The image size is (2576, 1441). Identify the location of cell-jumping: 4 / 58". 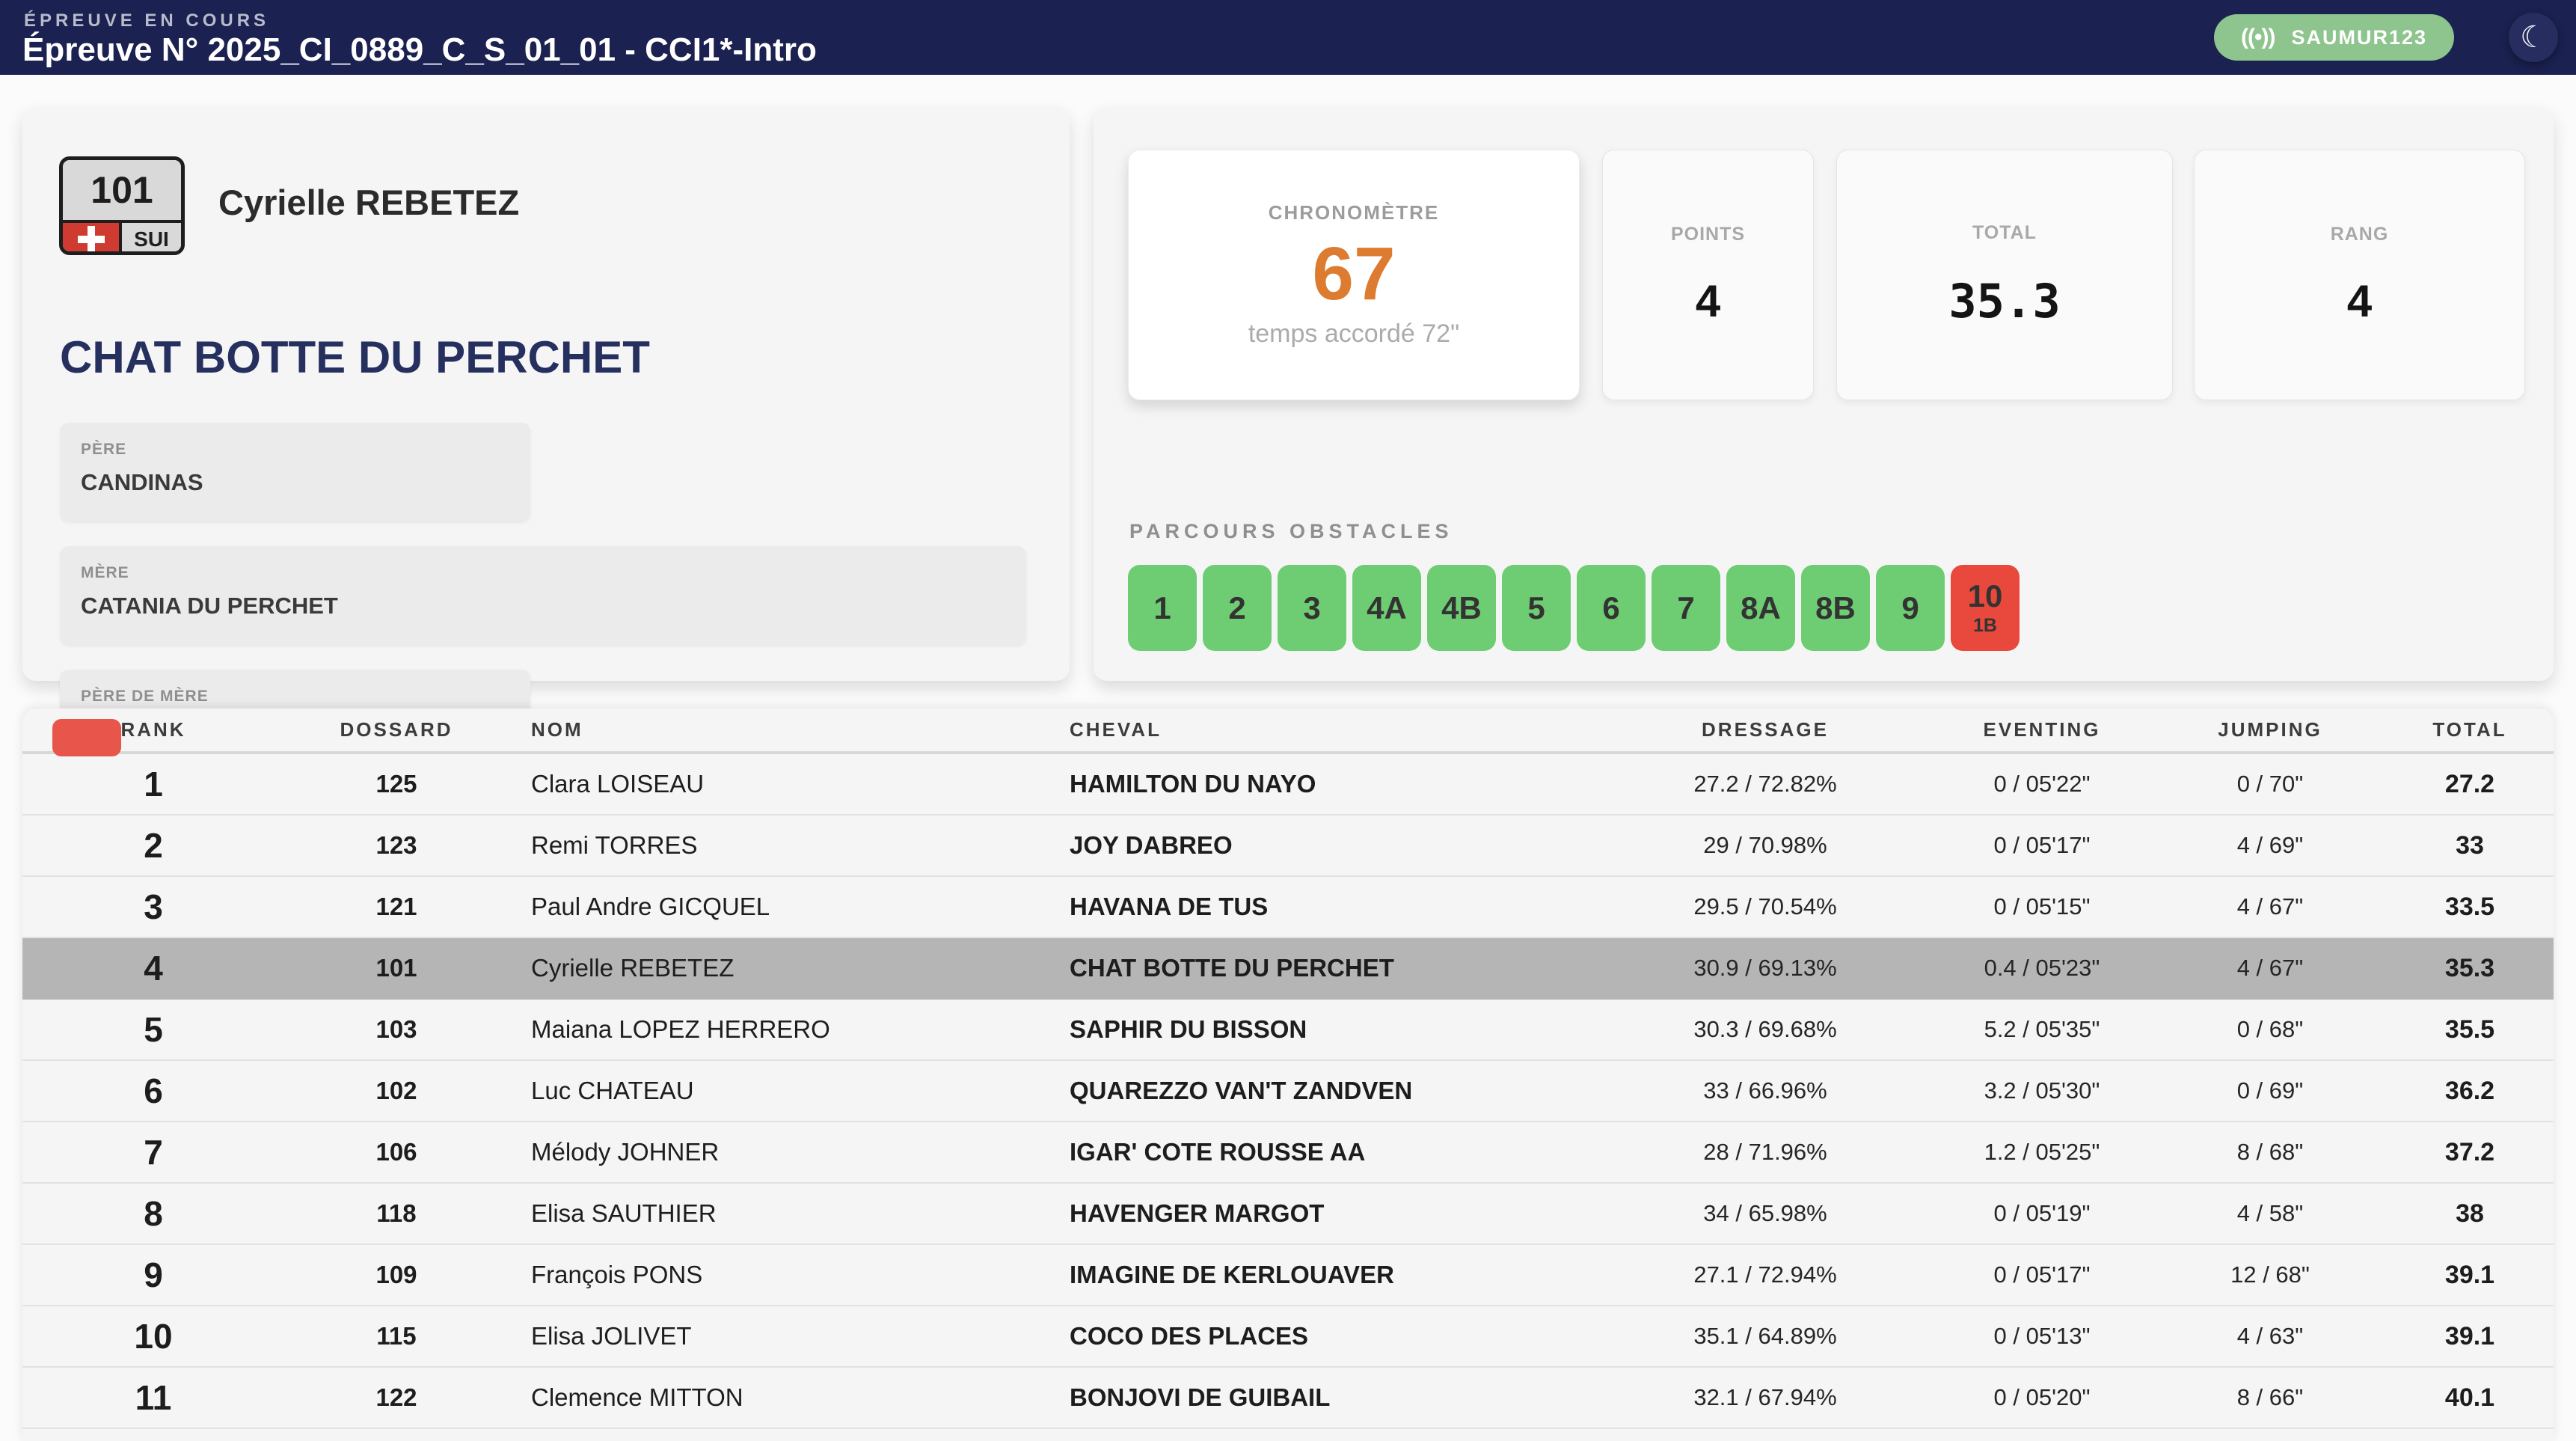
(2270, 1213).